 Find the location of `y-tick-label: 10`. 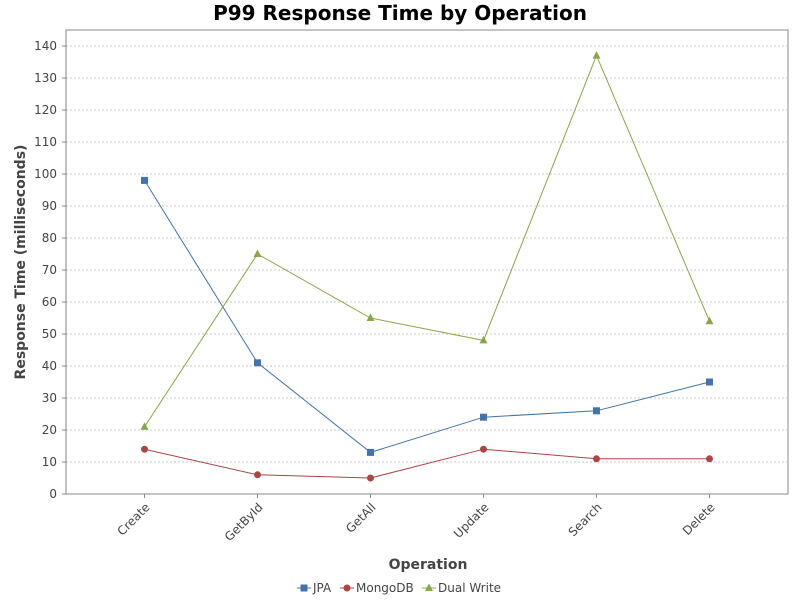

y-tick-label: 10 is located at coordinates (49, 462).